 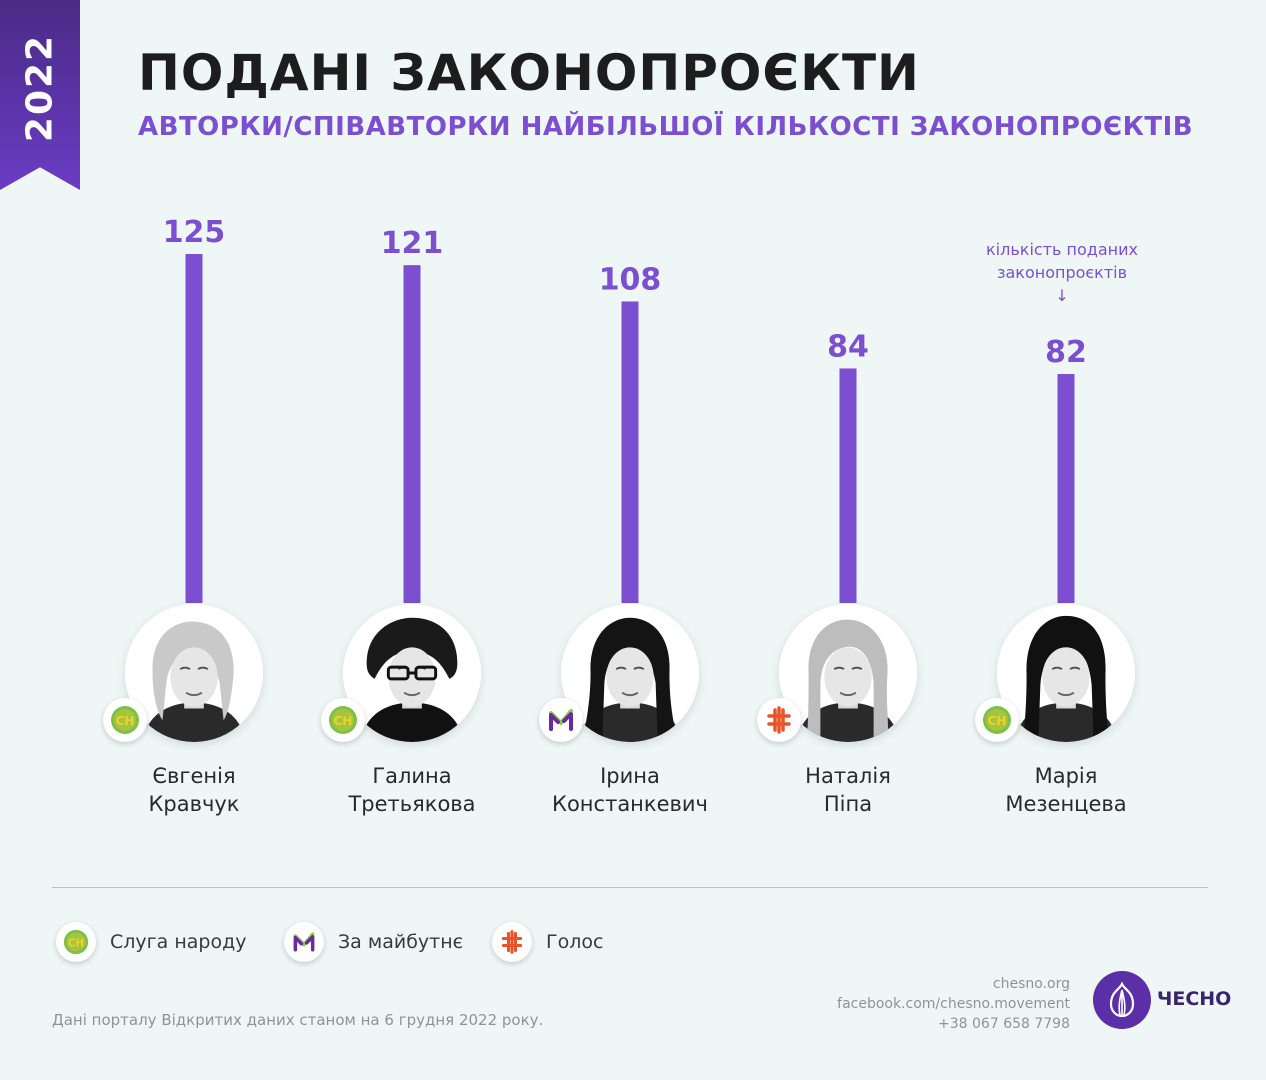 I want to click on first-name: Ірина, so click(x=630, y=776).